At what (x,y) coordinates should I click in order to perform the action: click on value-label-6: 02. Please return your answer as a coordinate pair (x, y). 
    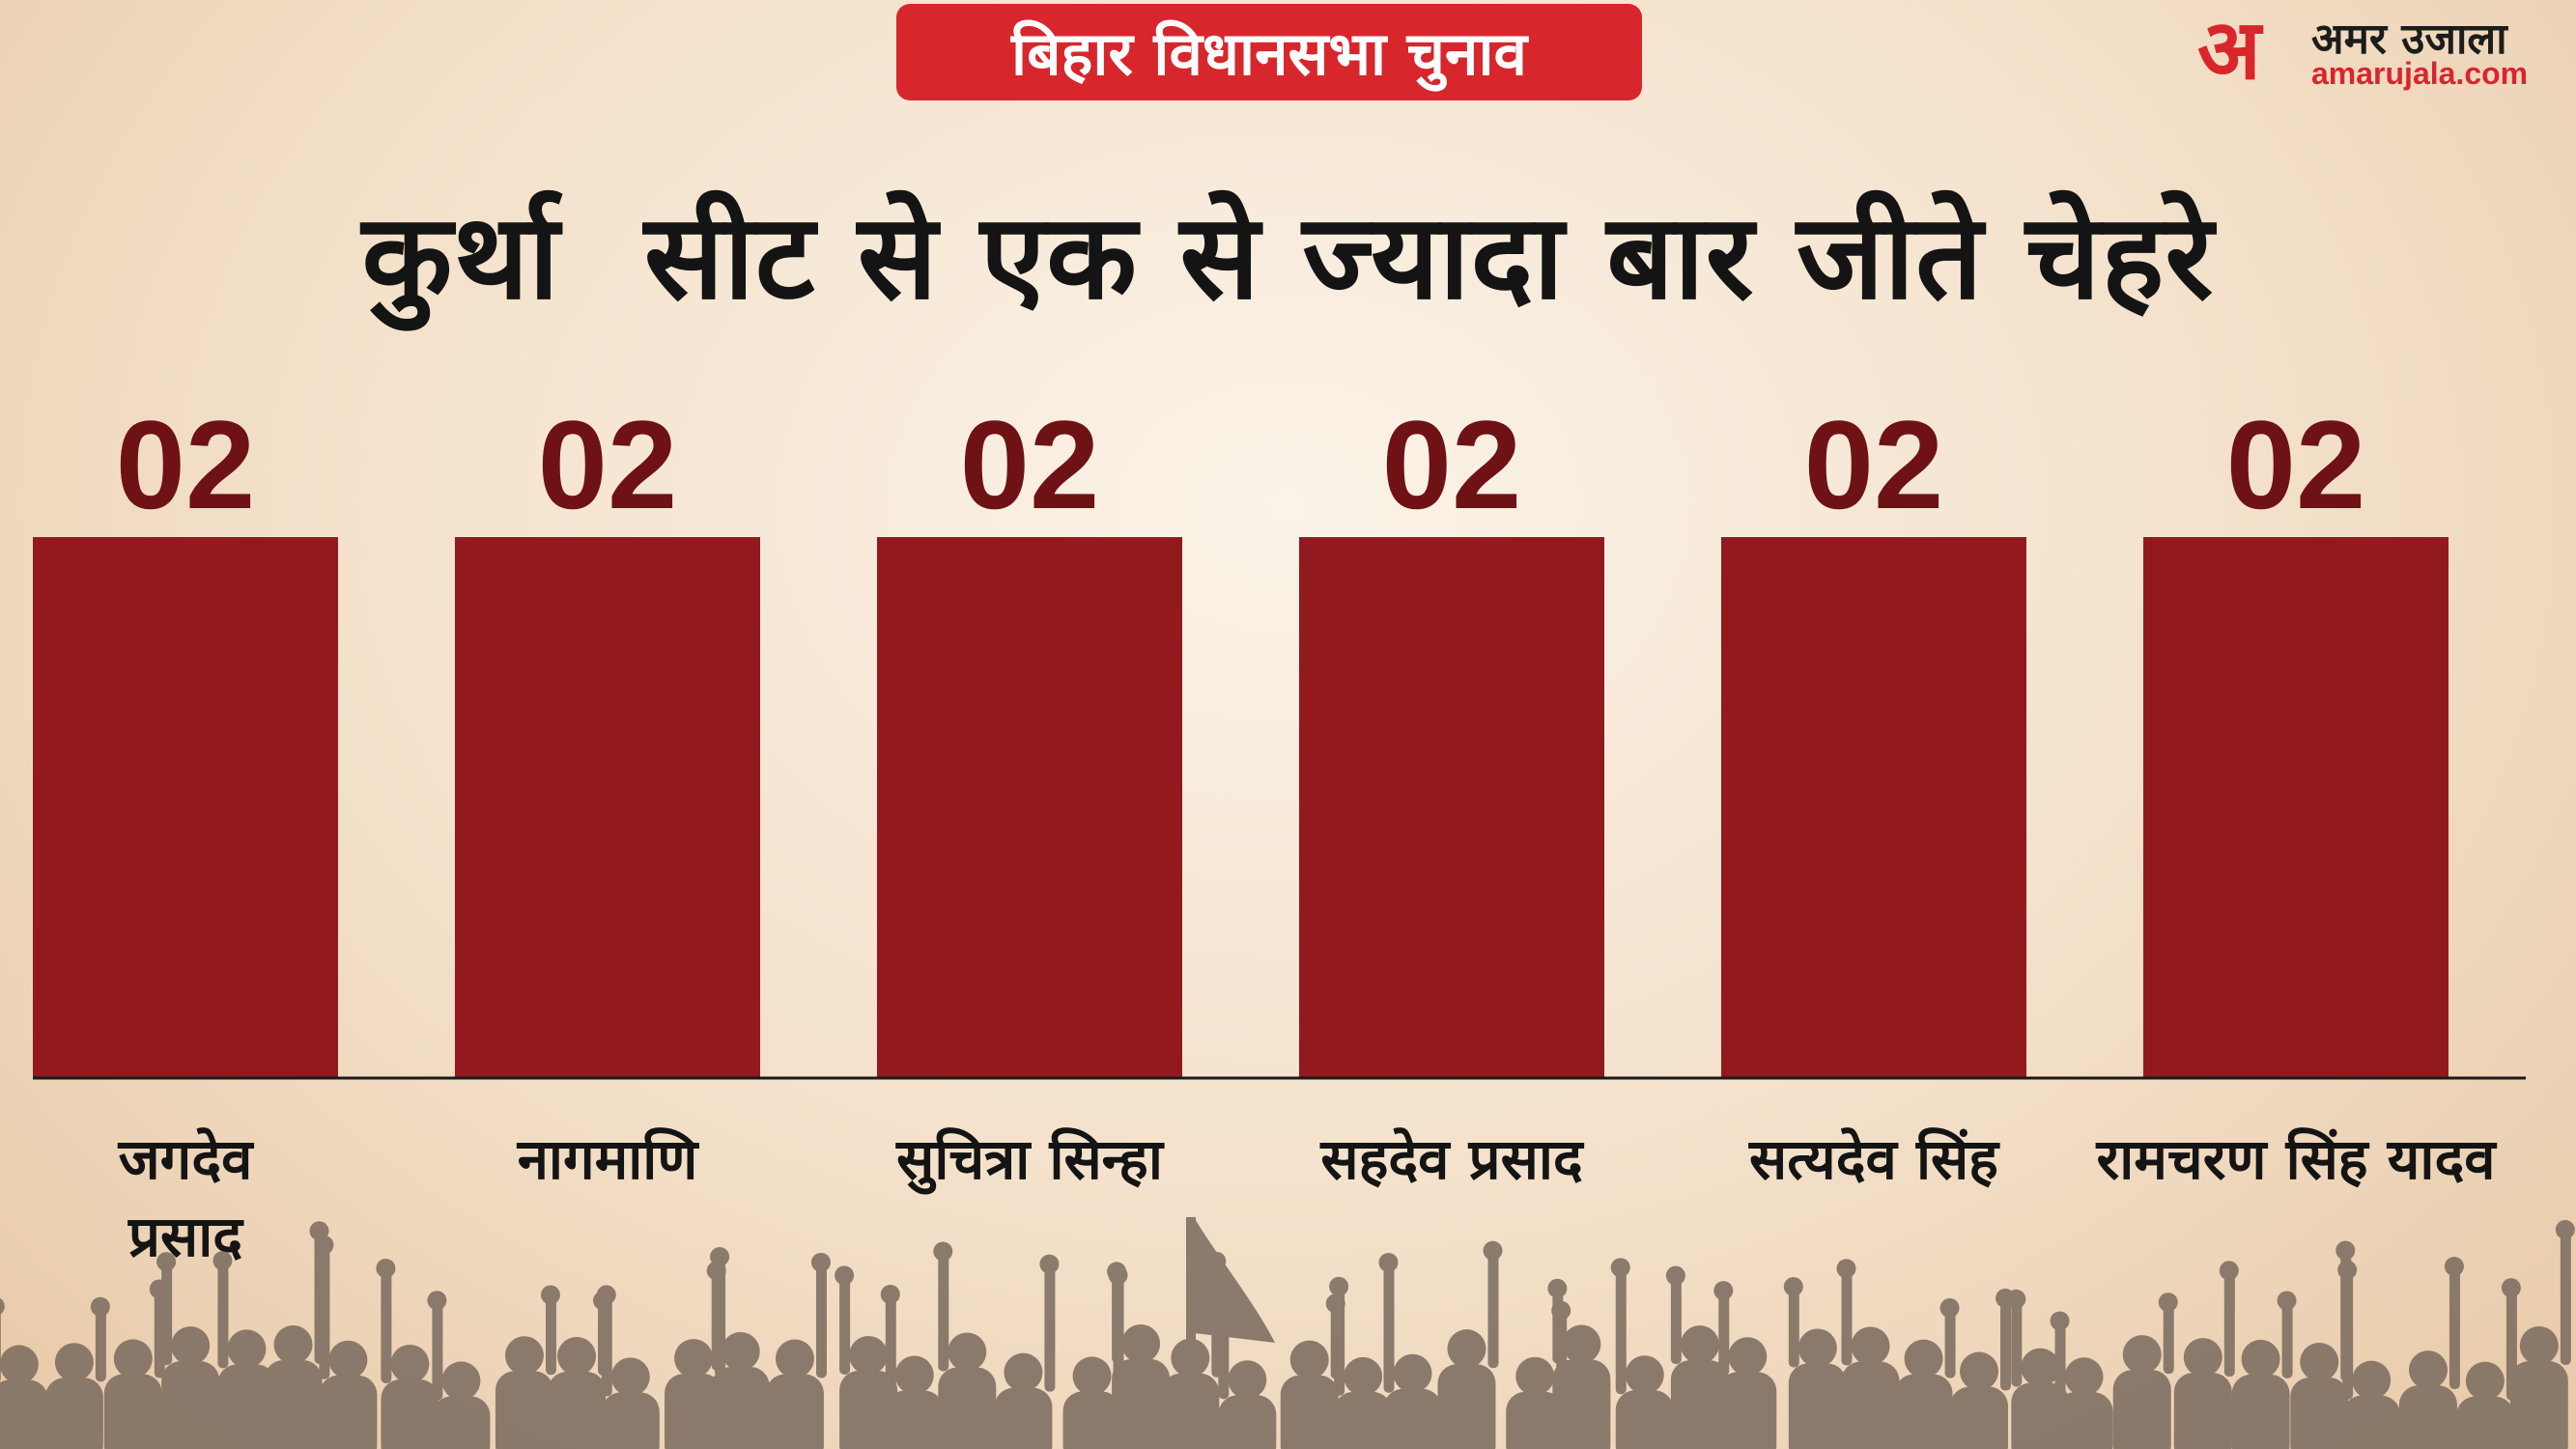
    Looking at the image, I should click on (2296, 464).